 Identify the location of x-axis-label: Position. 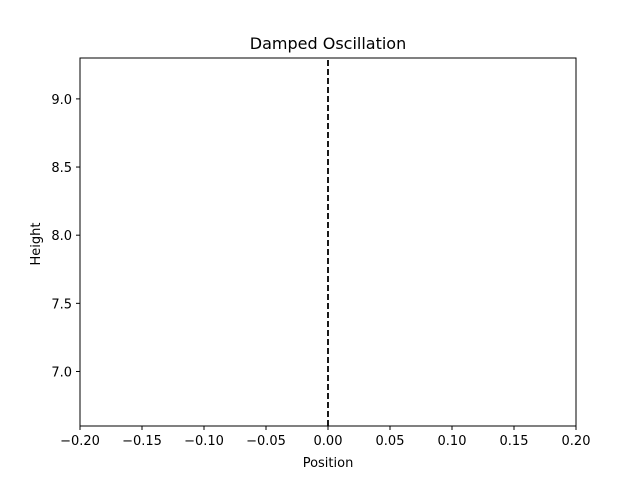
(328, 463).